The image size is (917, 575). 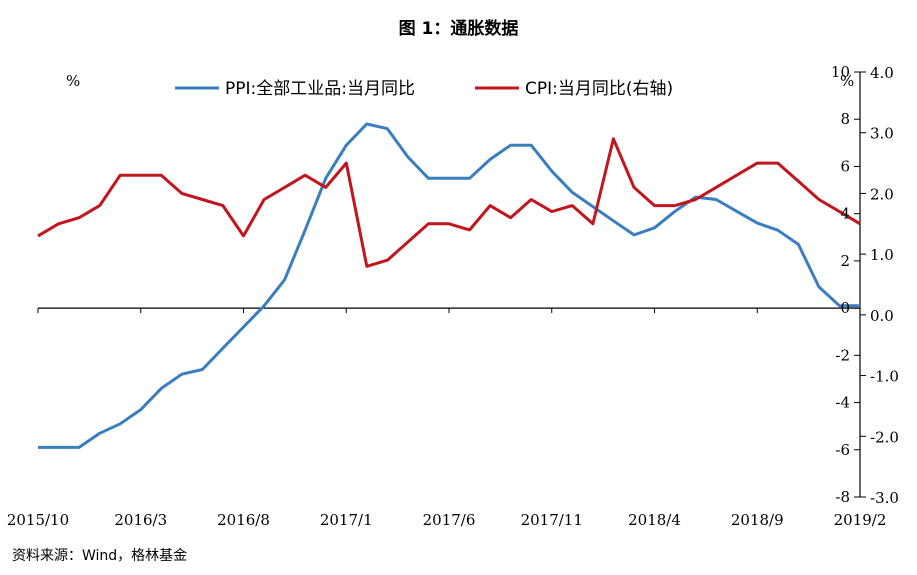 What do you see at coordinates (845, 308) in the screenshot?
I see `left-tick-label: 0` at bounding box center [845, 308].